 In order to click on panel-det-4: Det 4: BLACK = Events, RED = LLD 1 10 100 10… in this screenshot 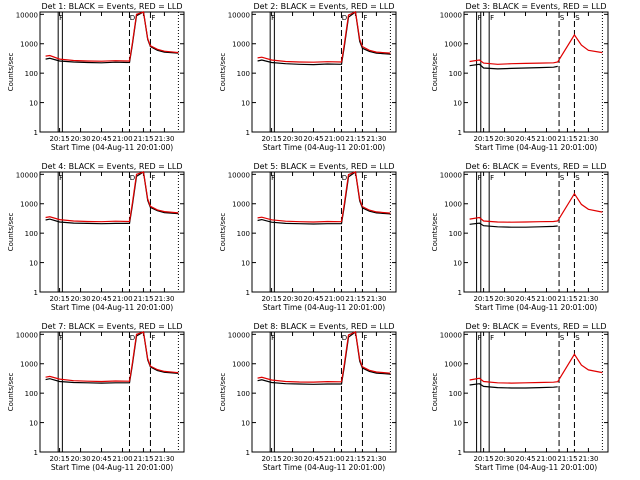, I will do `click(96, 237)`.